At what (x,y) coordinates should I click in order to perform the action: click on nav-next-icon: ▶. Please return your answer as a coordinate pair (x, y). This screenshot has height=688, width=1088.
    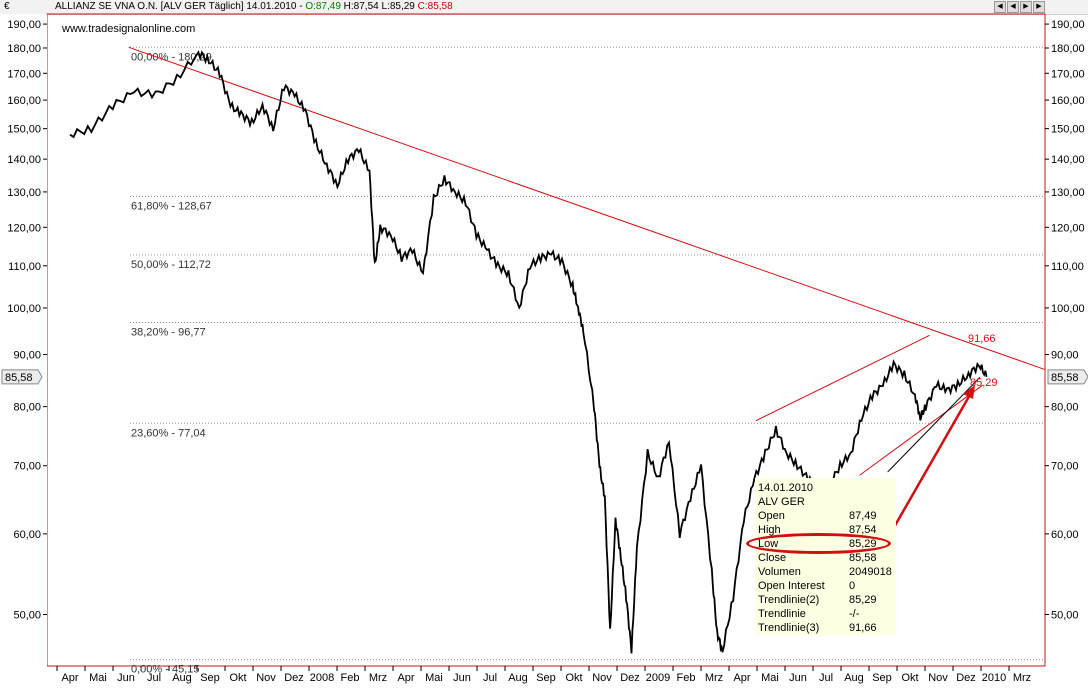
    Looking at the image, I should click on (1026, 7).